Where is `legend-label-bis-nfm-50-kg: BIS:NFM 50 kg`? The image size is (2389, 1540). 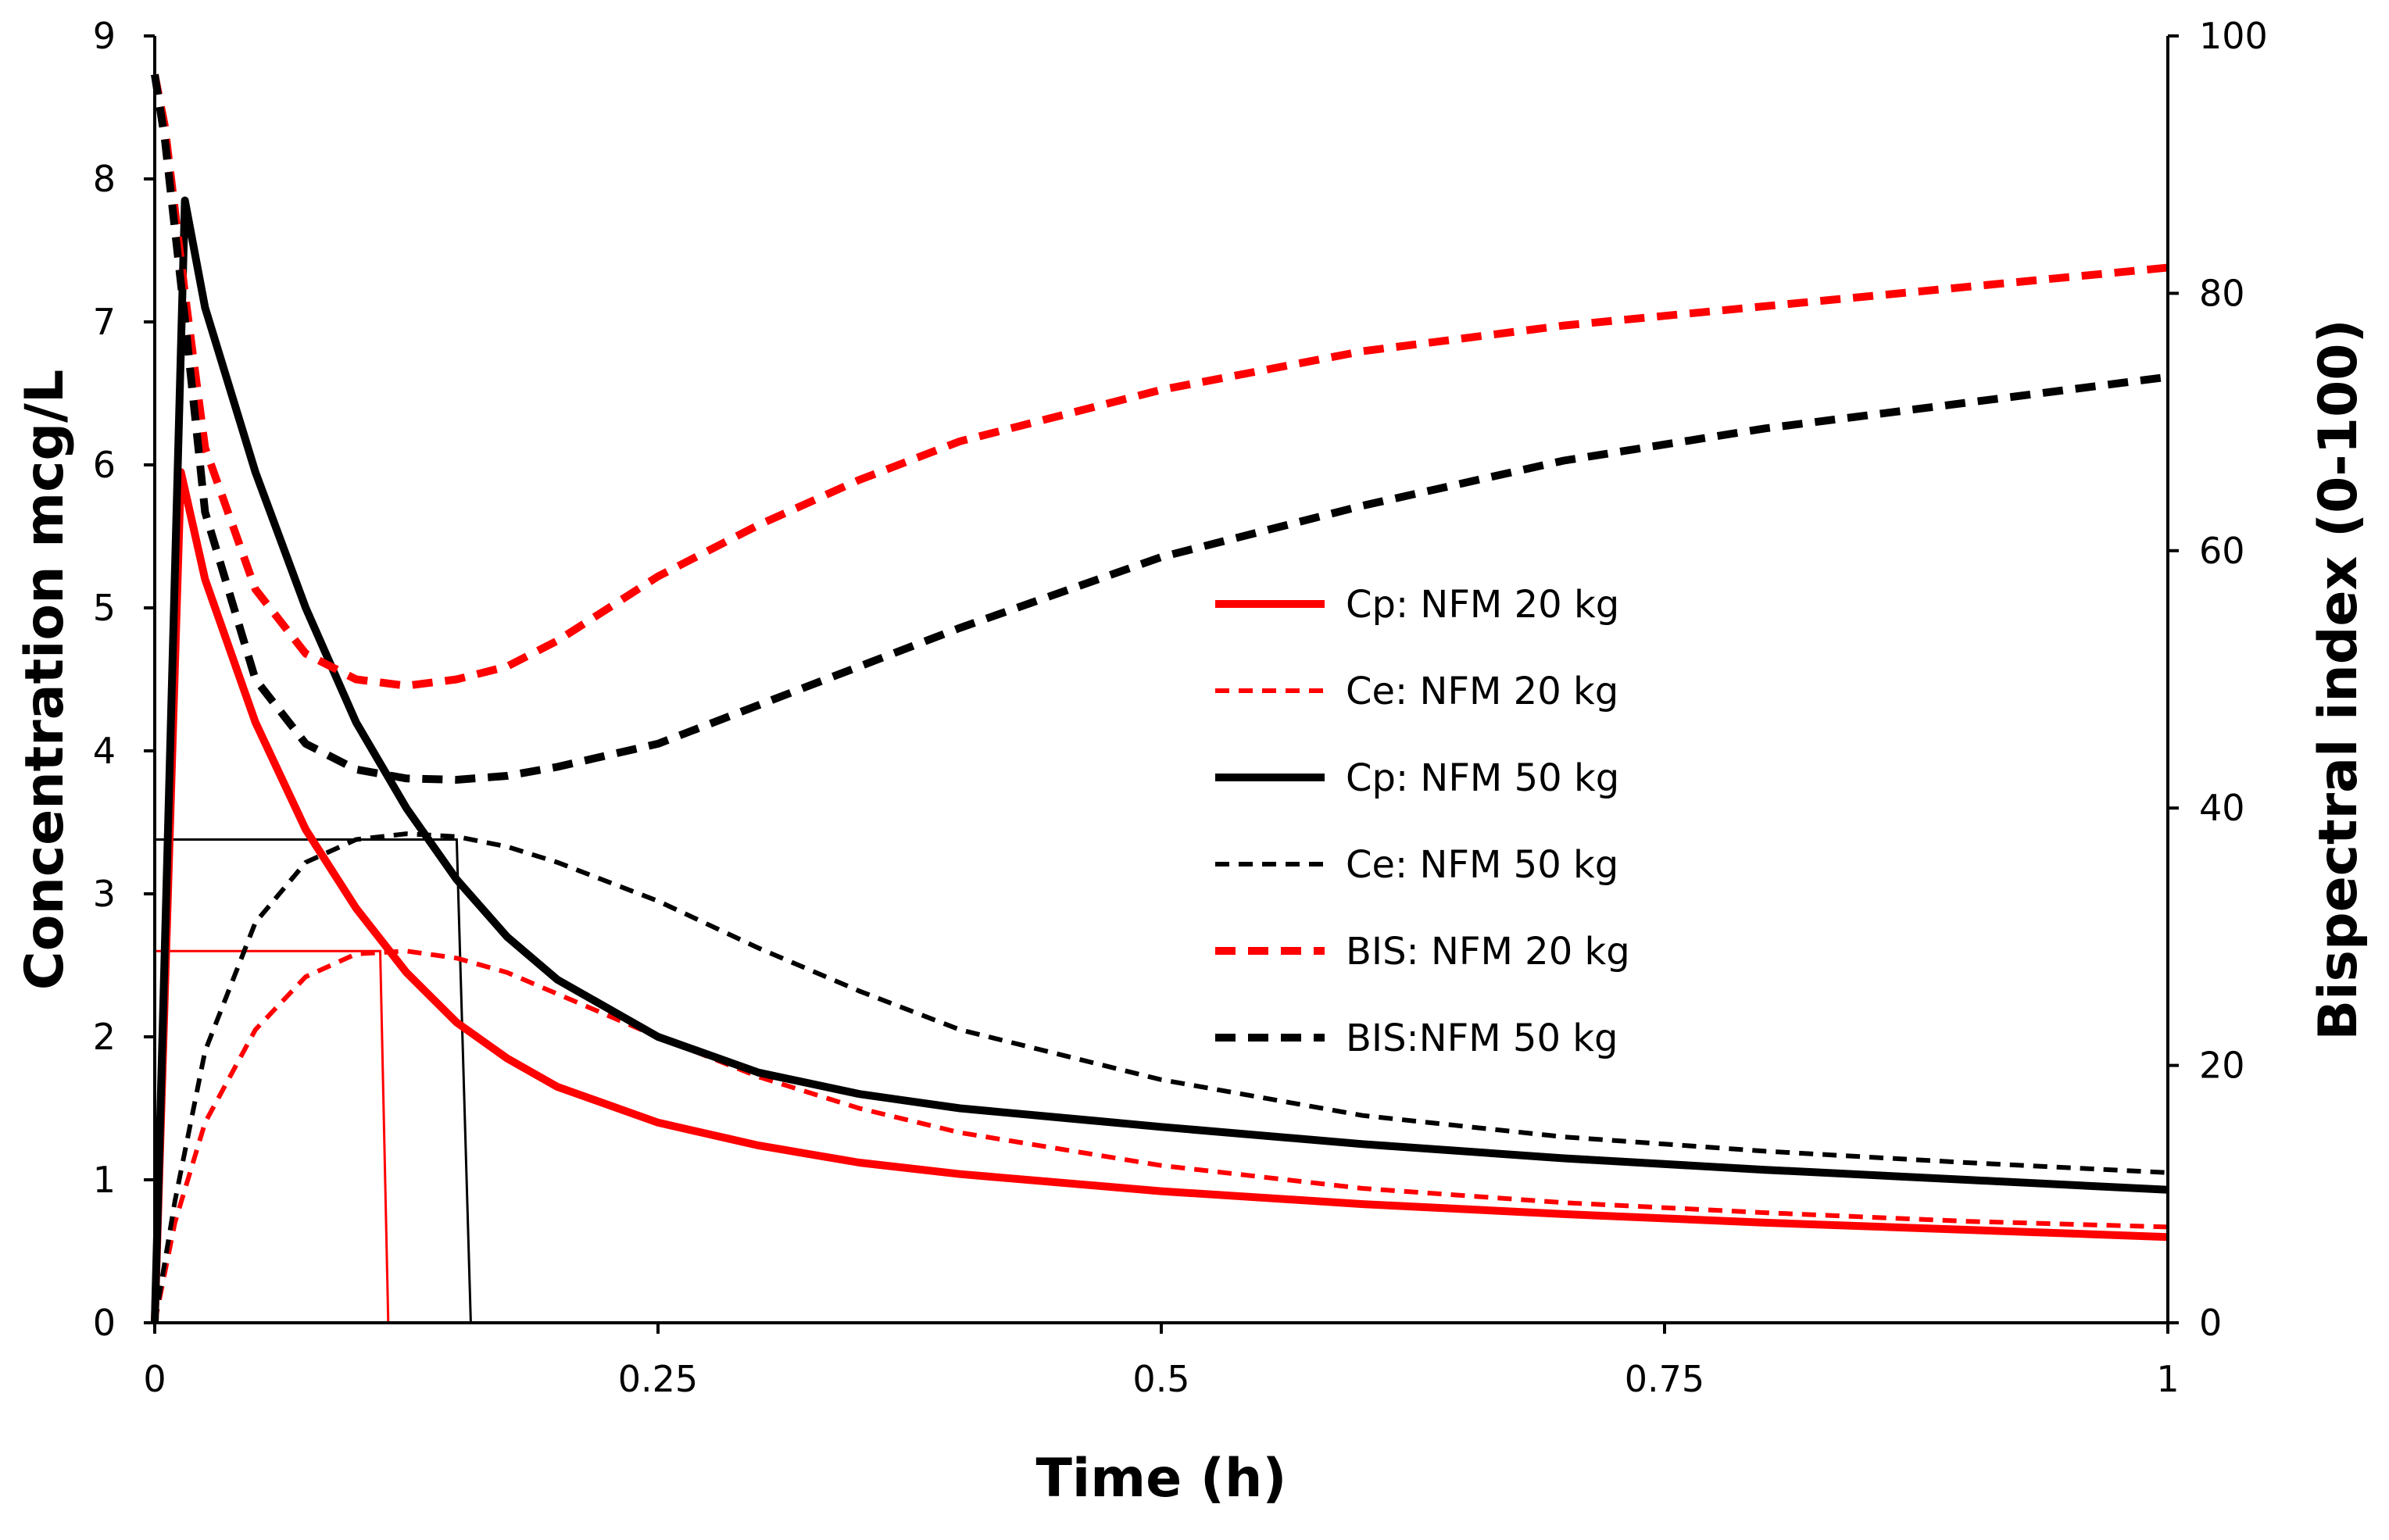
legend-label-bis-nfm-50-kg: BIS:NFM 50 kg is located at coordinates (1482, 1038).